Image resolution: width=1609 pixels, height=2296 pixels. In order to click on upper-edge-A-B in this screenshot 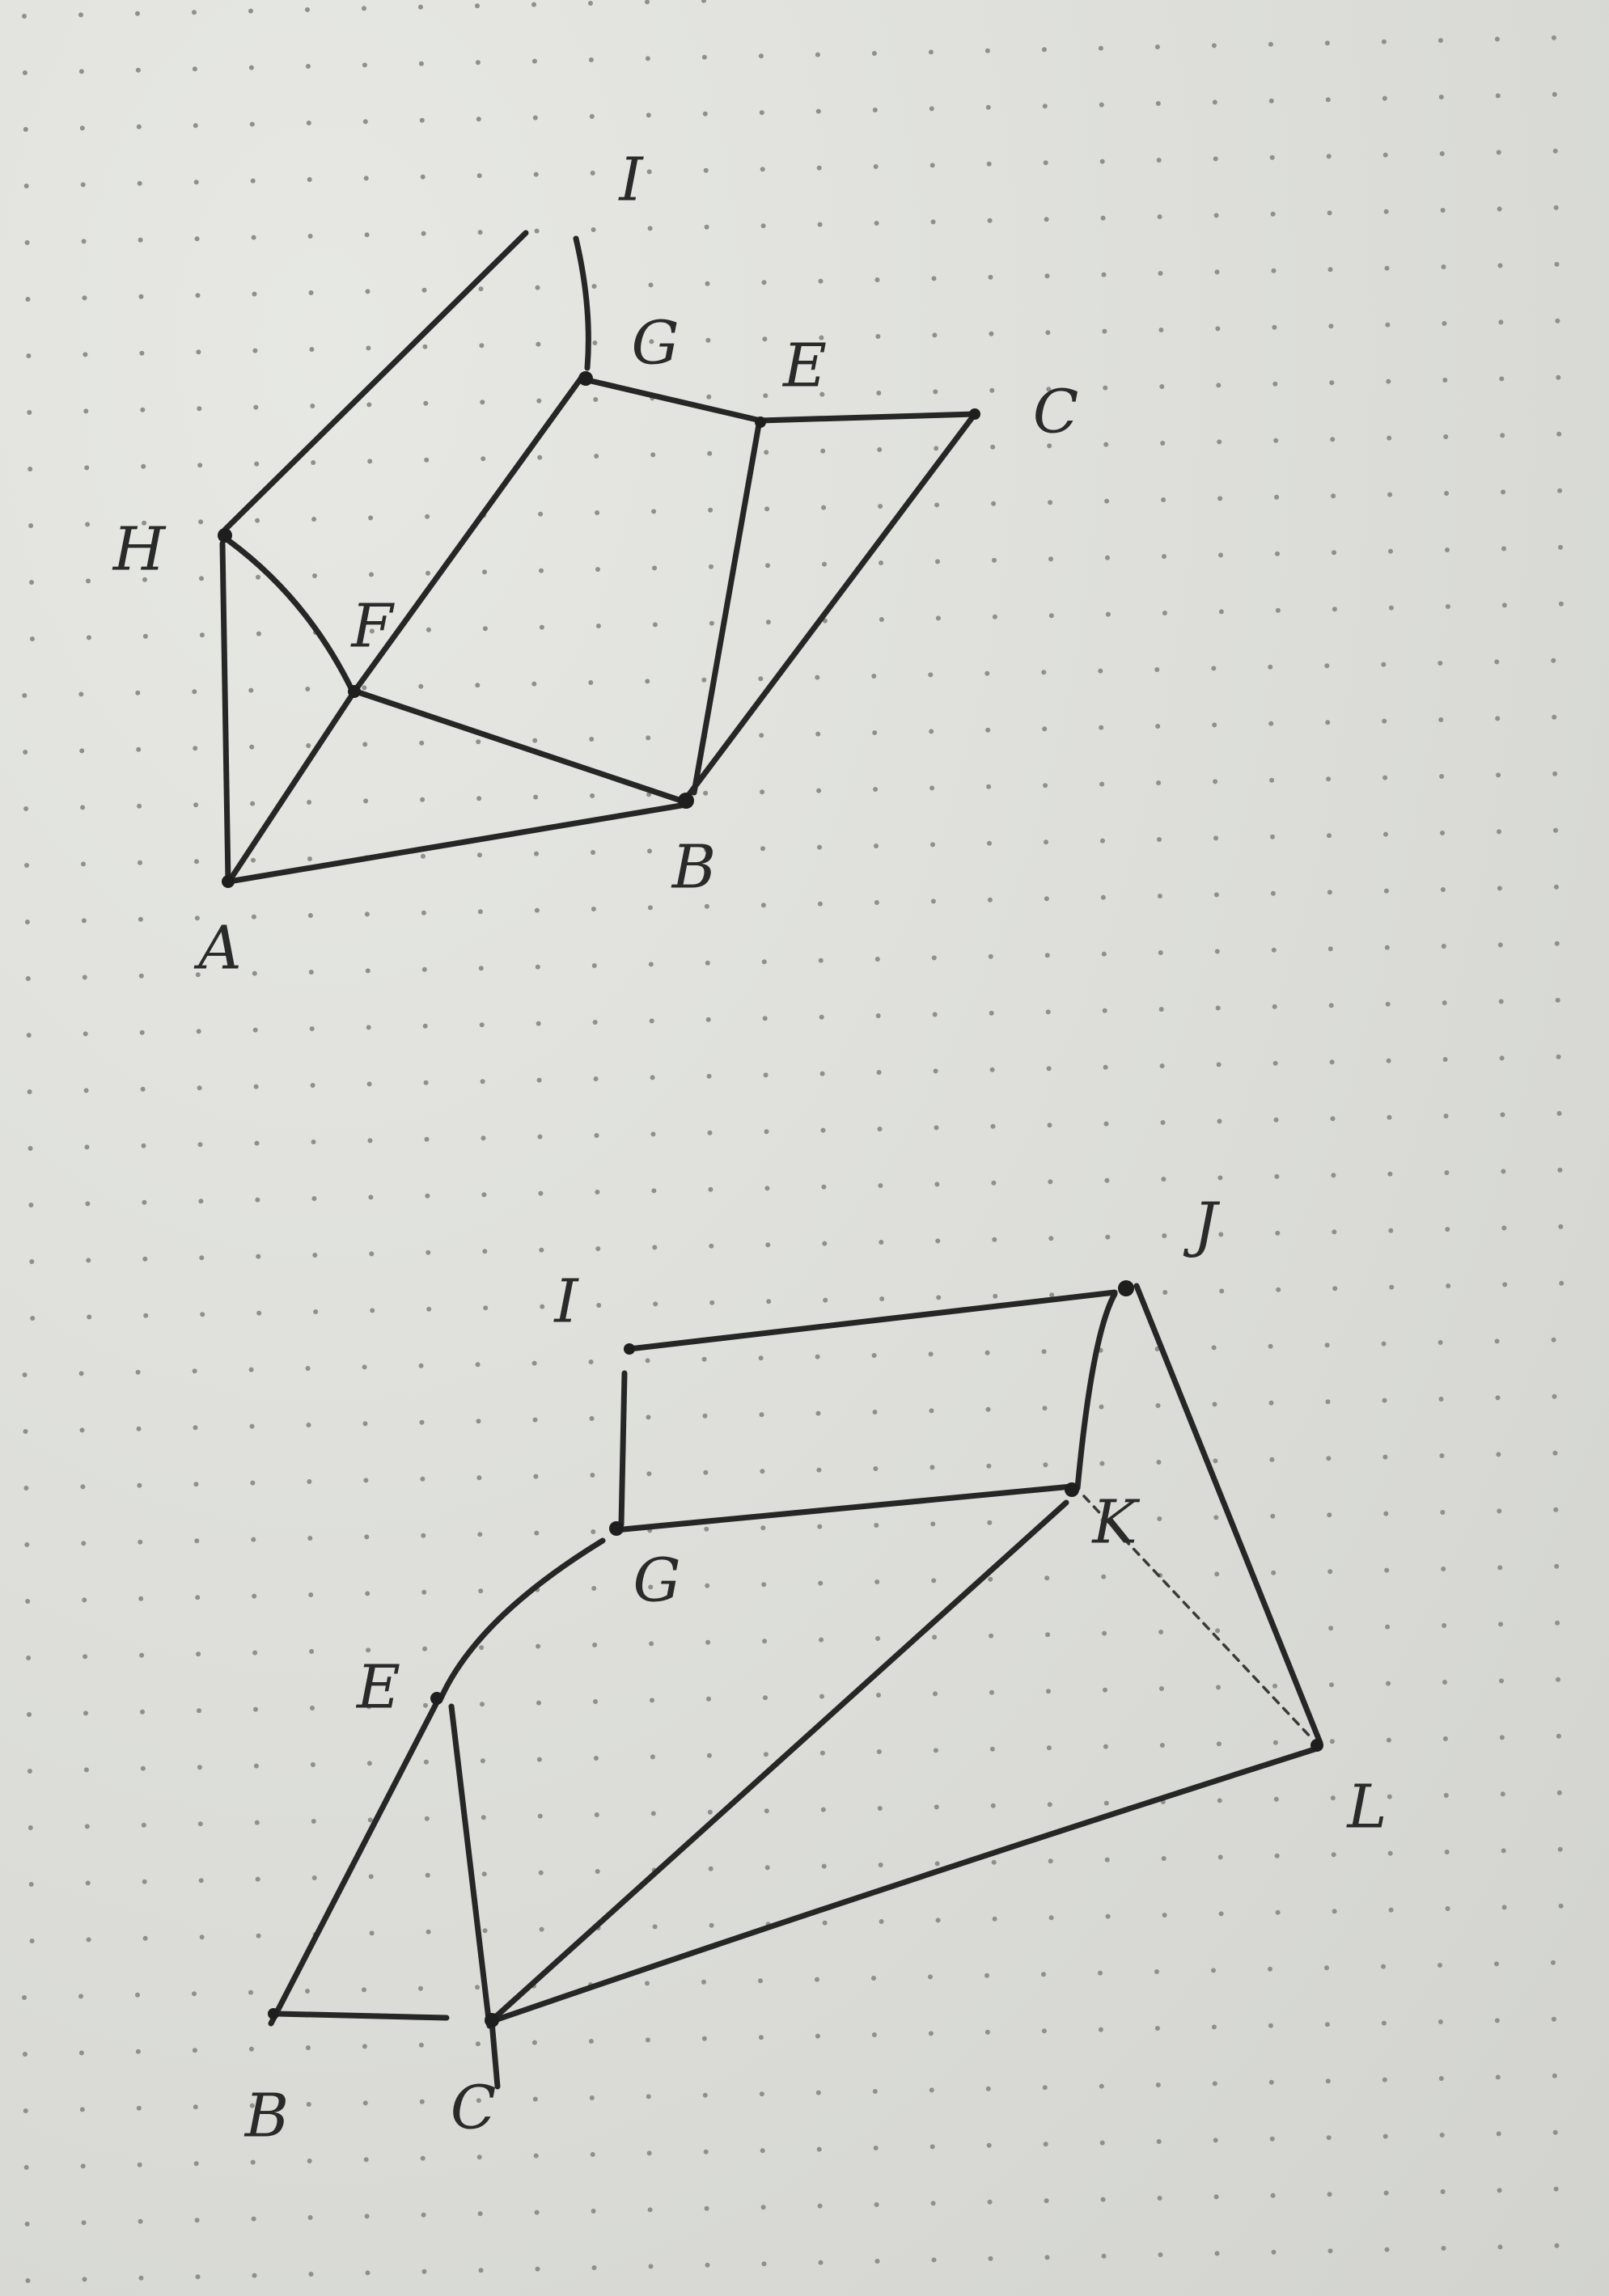, I will do `click(455, 843)`.